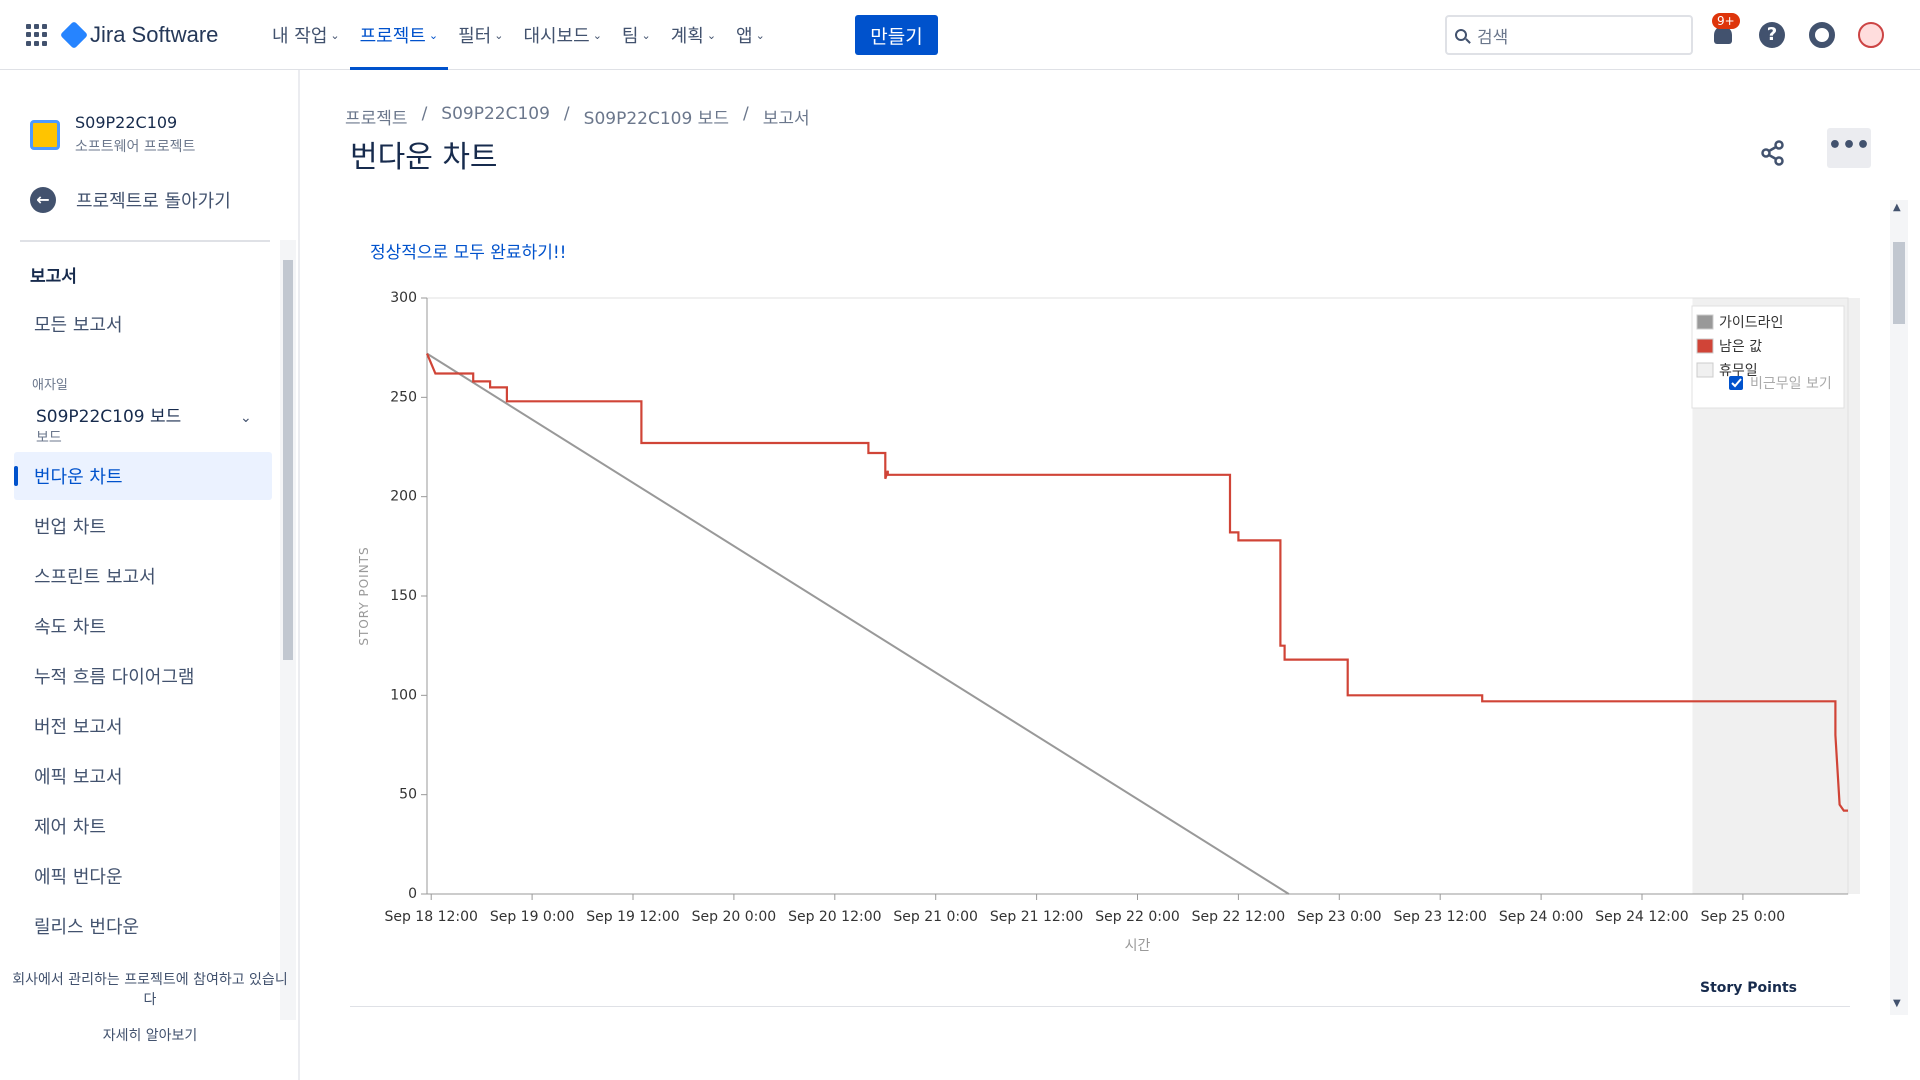 This screenshot has width=1920, height=1080. I want to click on breadcrumb-board: S09P22C109 보드, so click(656, 119).